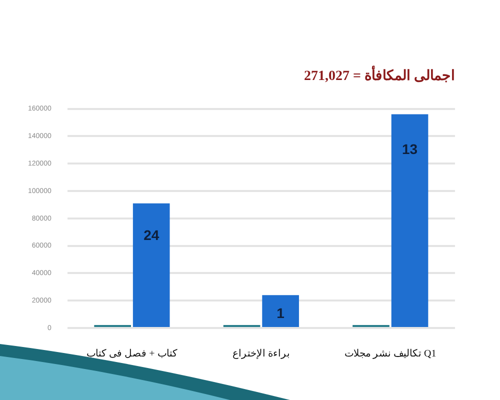 The height and width of the screenshot is (400, 500). I want to click on annotation: 24, so click(152, 235).